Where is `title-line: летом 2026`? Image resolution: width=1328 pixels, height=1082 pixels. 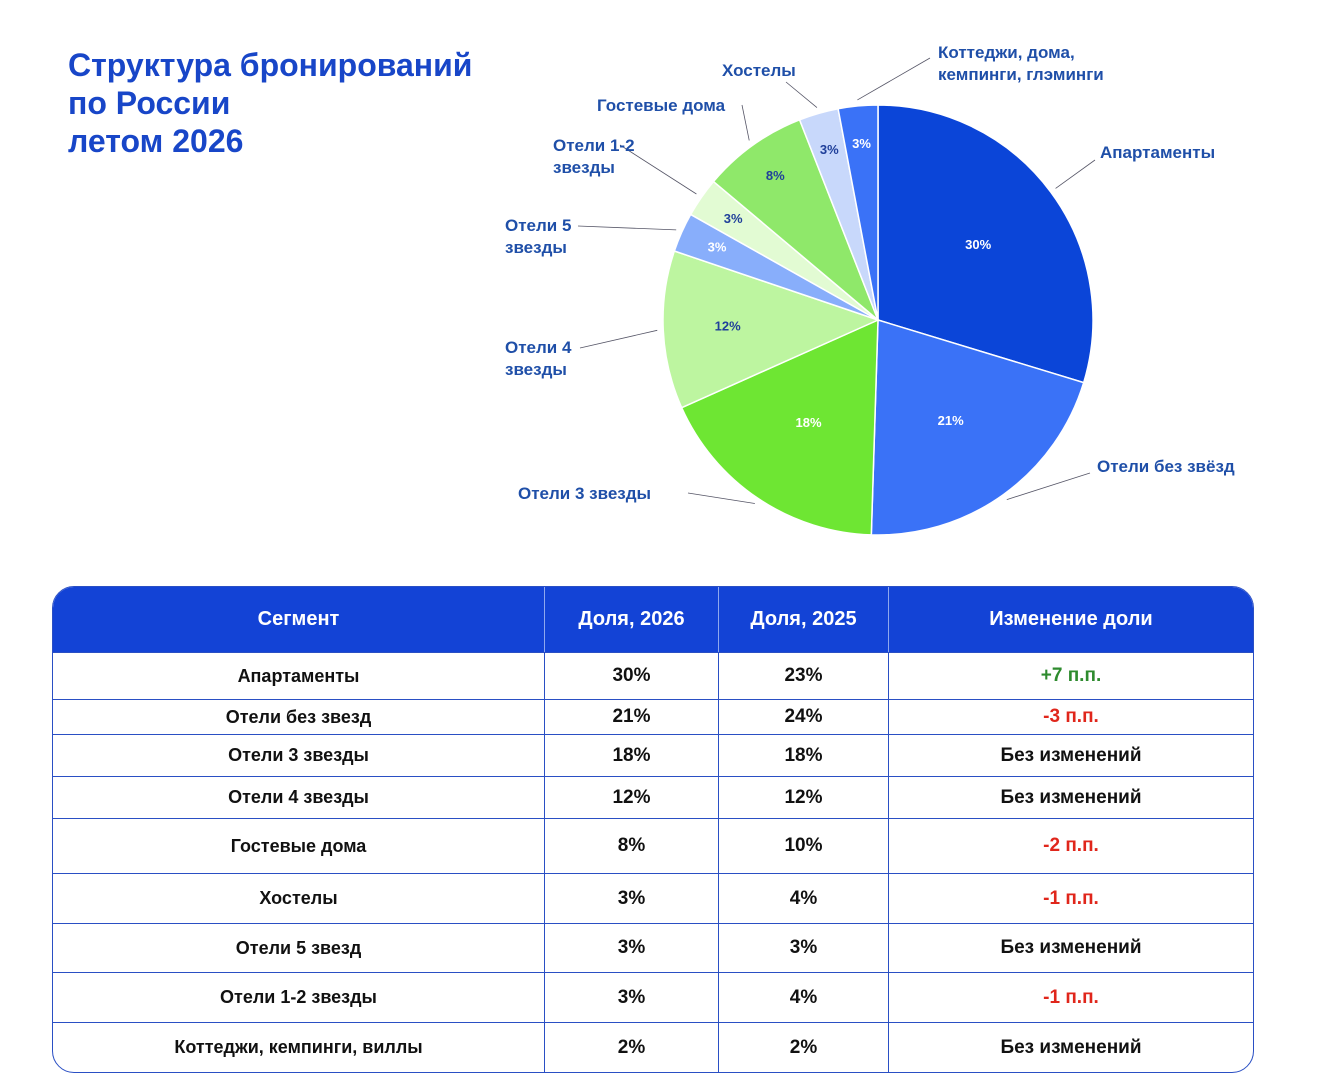
title-line: летом 2026 is located at coordinates (156, 141).